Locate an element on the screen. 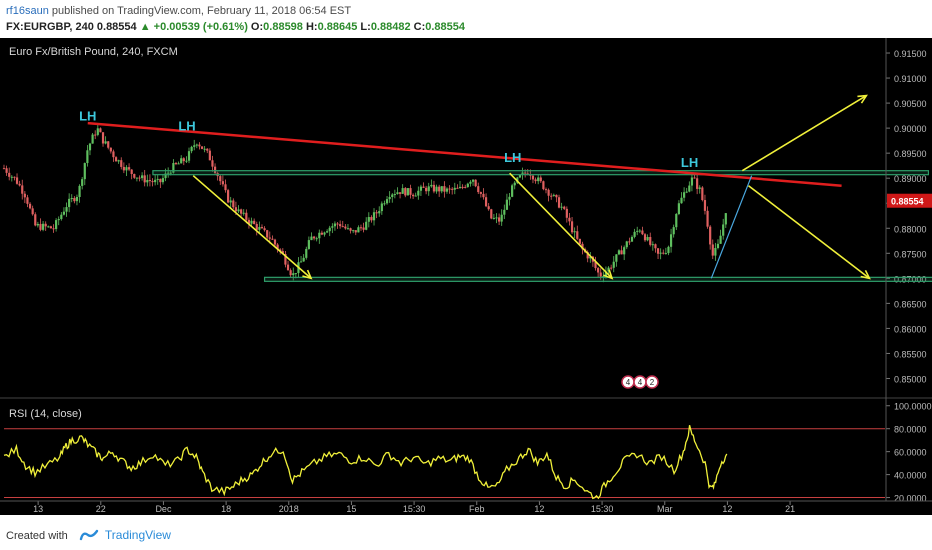 The width and height of the screenshot is (932, 550). time-tick-label: 13 is located at coordinates (38, 509).